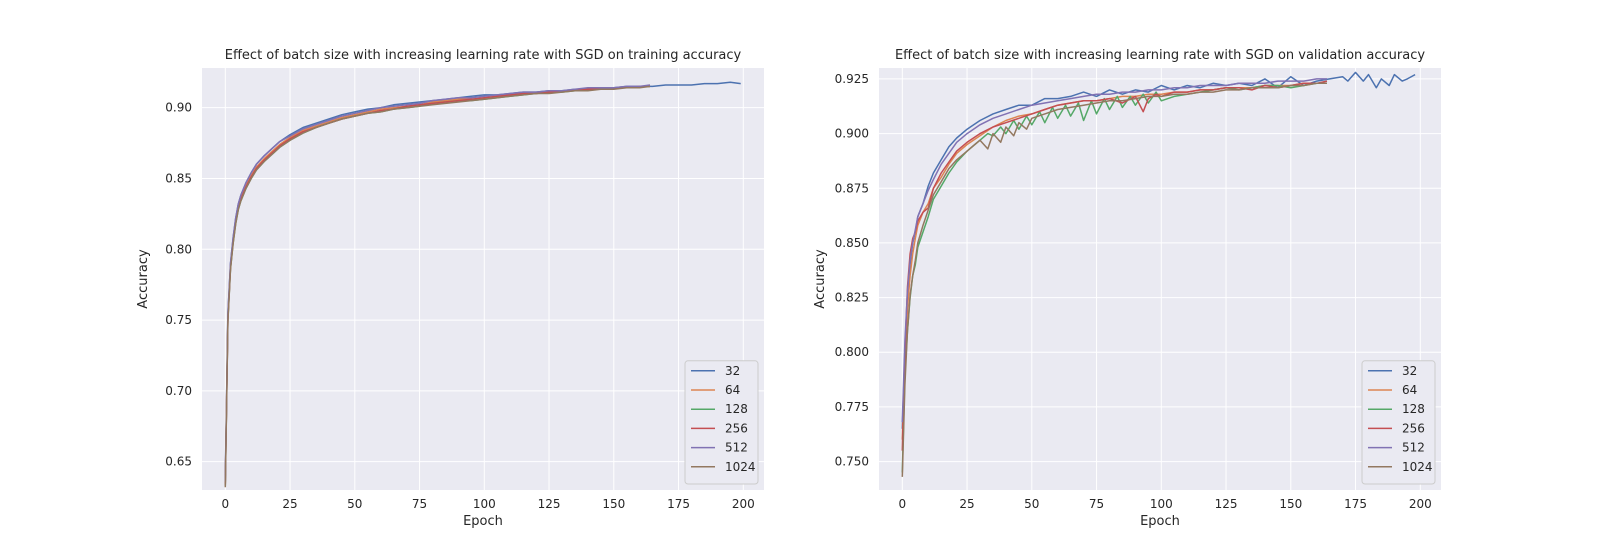 The width and height of the screenshot is (1600, 560). Describe the element at coordinates (852, 352) in the screenshot. I see `y-tick-label: 0.800` at that location.